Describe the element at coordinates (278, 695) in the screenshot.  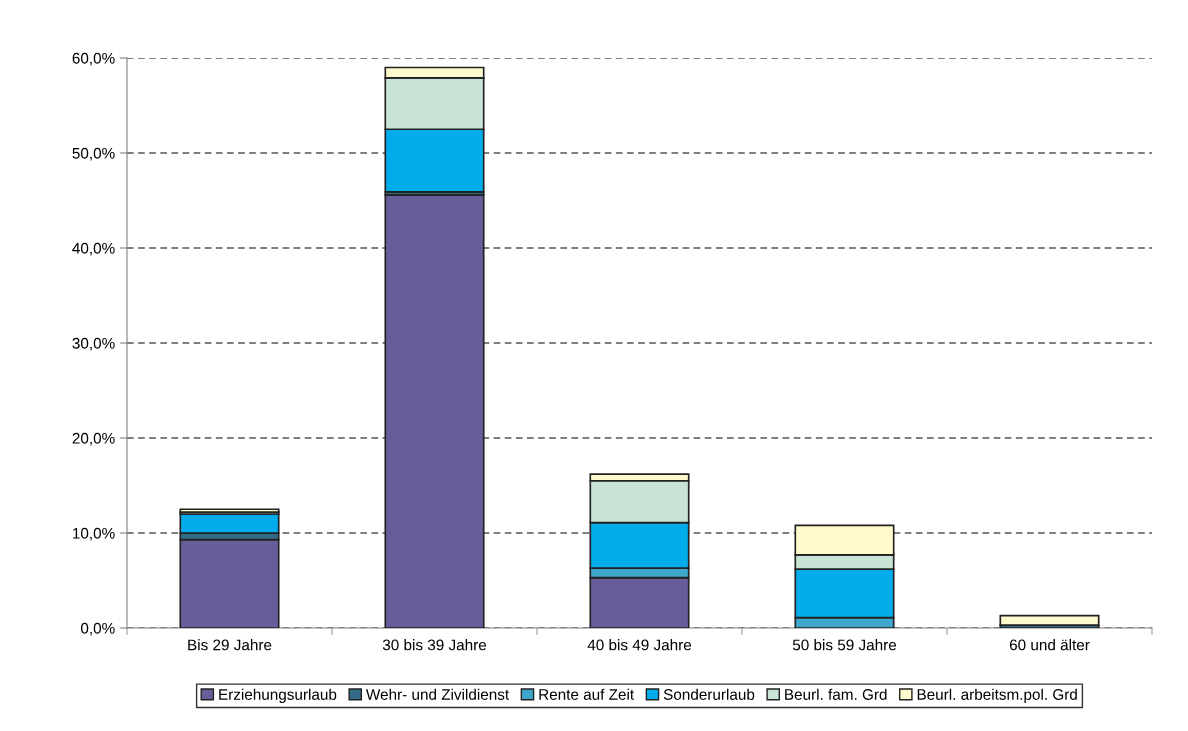
I see `legend-label: Erziehungsurlaub` at that location.